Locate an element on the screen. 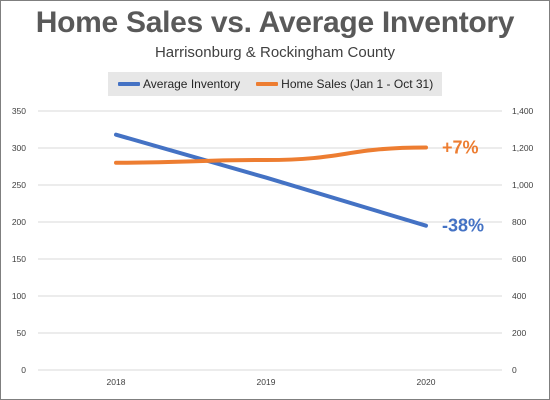  y-left-tick-label: 350 is located at coordinates (19, 111).